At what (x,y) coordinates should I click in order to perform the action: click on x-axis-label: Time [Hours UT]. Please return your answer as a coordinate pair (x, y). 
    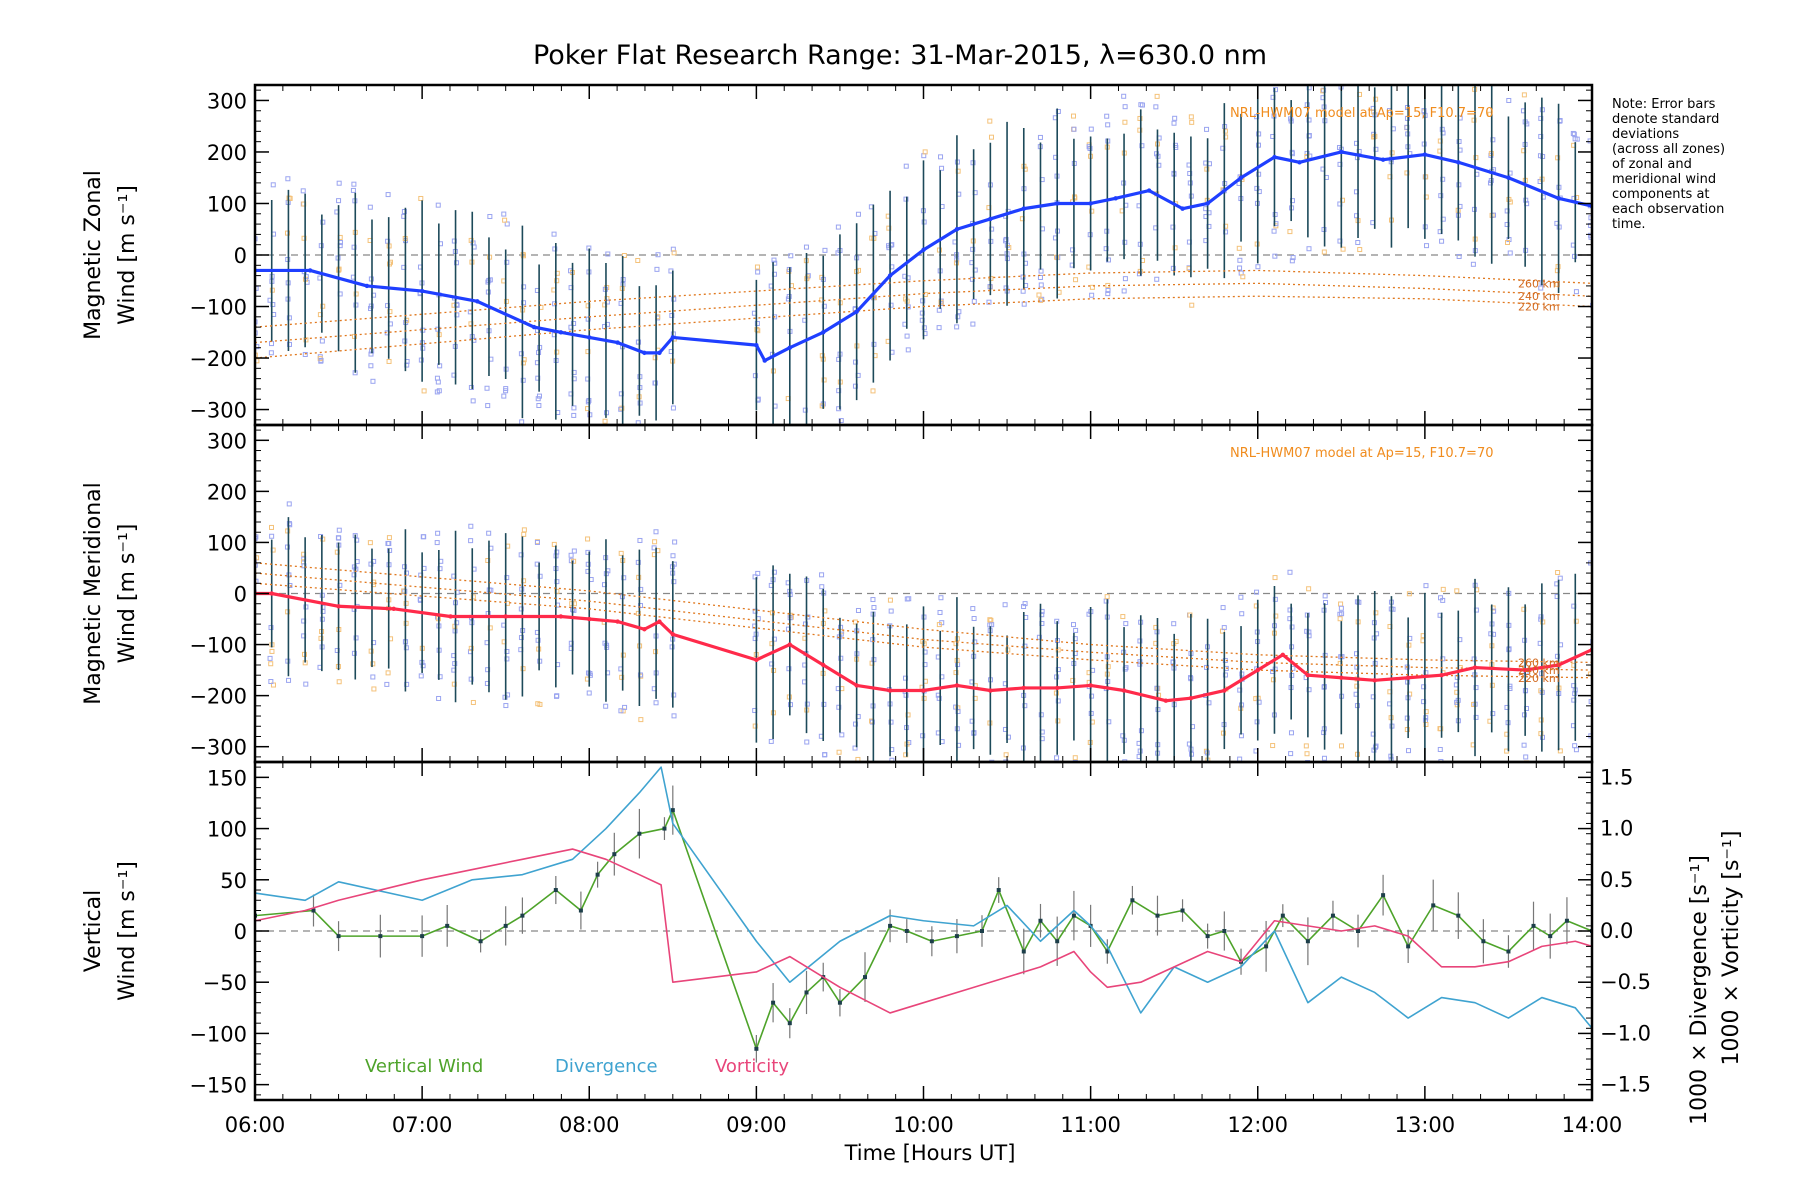
    Looking at the image, I should click on (930, 1153).